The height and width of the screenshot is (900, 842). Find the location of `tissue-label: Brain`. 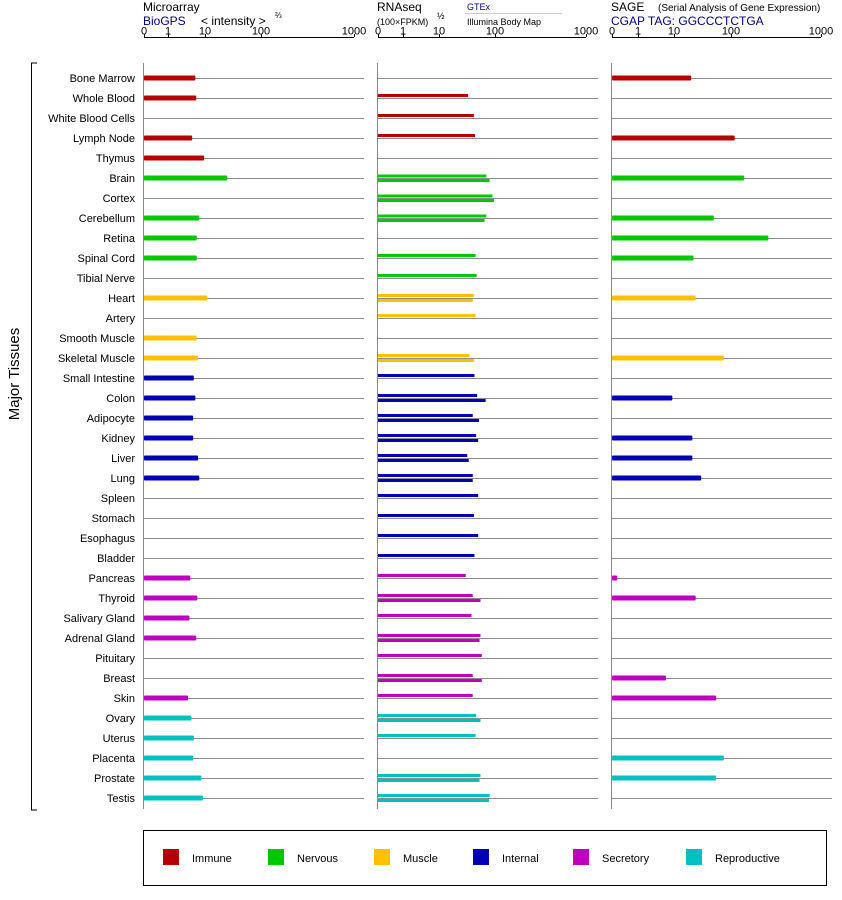

tissue-label: Brain is located at coordinates (122, 179).